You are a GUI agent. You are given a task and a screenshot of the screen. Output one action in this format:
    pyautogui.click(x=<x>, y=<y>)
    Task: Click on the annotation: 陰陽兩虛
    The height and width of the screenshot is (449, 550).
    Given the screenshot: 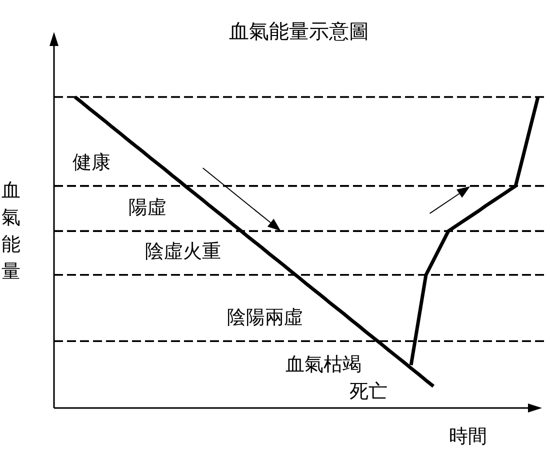 What is the action you would take?
    pyautogui.click(x=265, y=318)
    